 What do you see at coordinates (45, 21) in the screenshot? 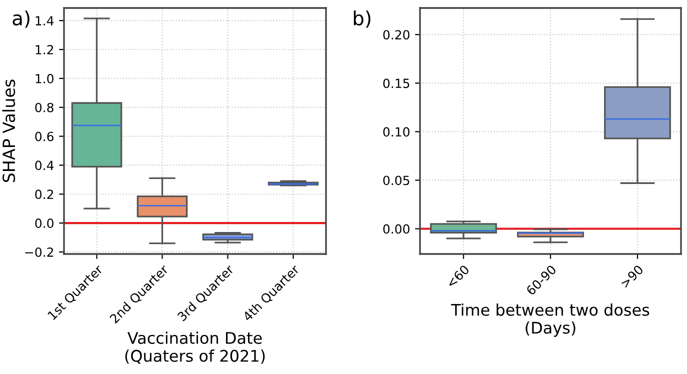
I see `y-tick-label: 1.4` at bounding box center [45, 21].